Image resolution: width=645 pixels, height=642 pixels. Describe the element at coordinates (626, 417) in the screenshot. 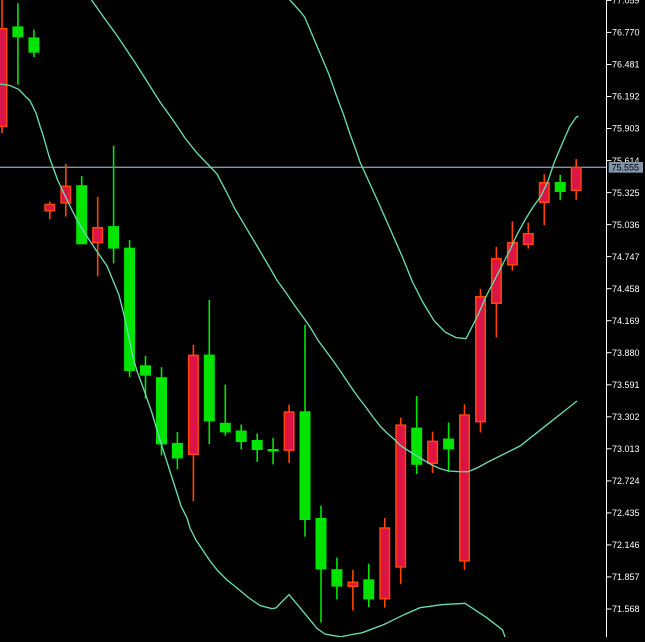

I see `svg-text: 73.302` at that location.